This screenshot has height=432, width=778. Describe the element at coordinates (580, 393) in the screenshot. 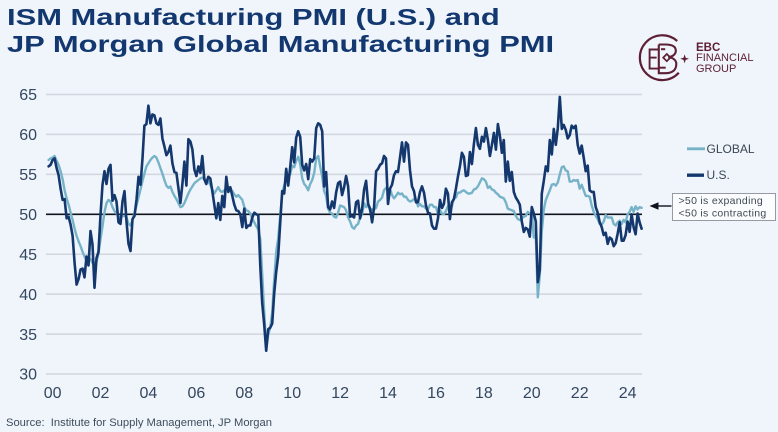

I see `svg-text: 22` at that location.